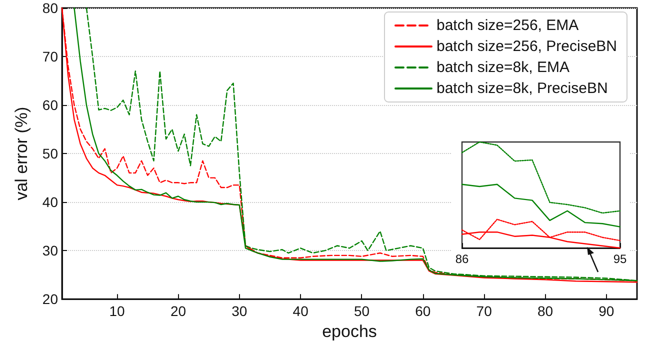 The height and width of the screenshot is (345, 651). I want to click on x-tick-label: 90, so click(606, 311).